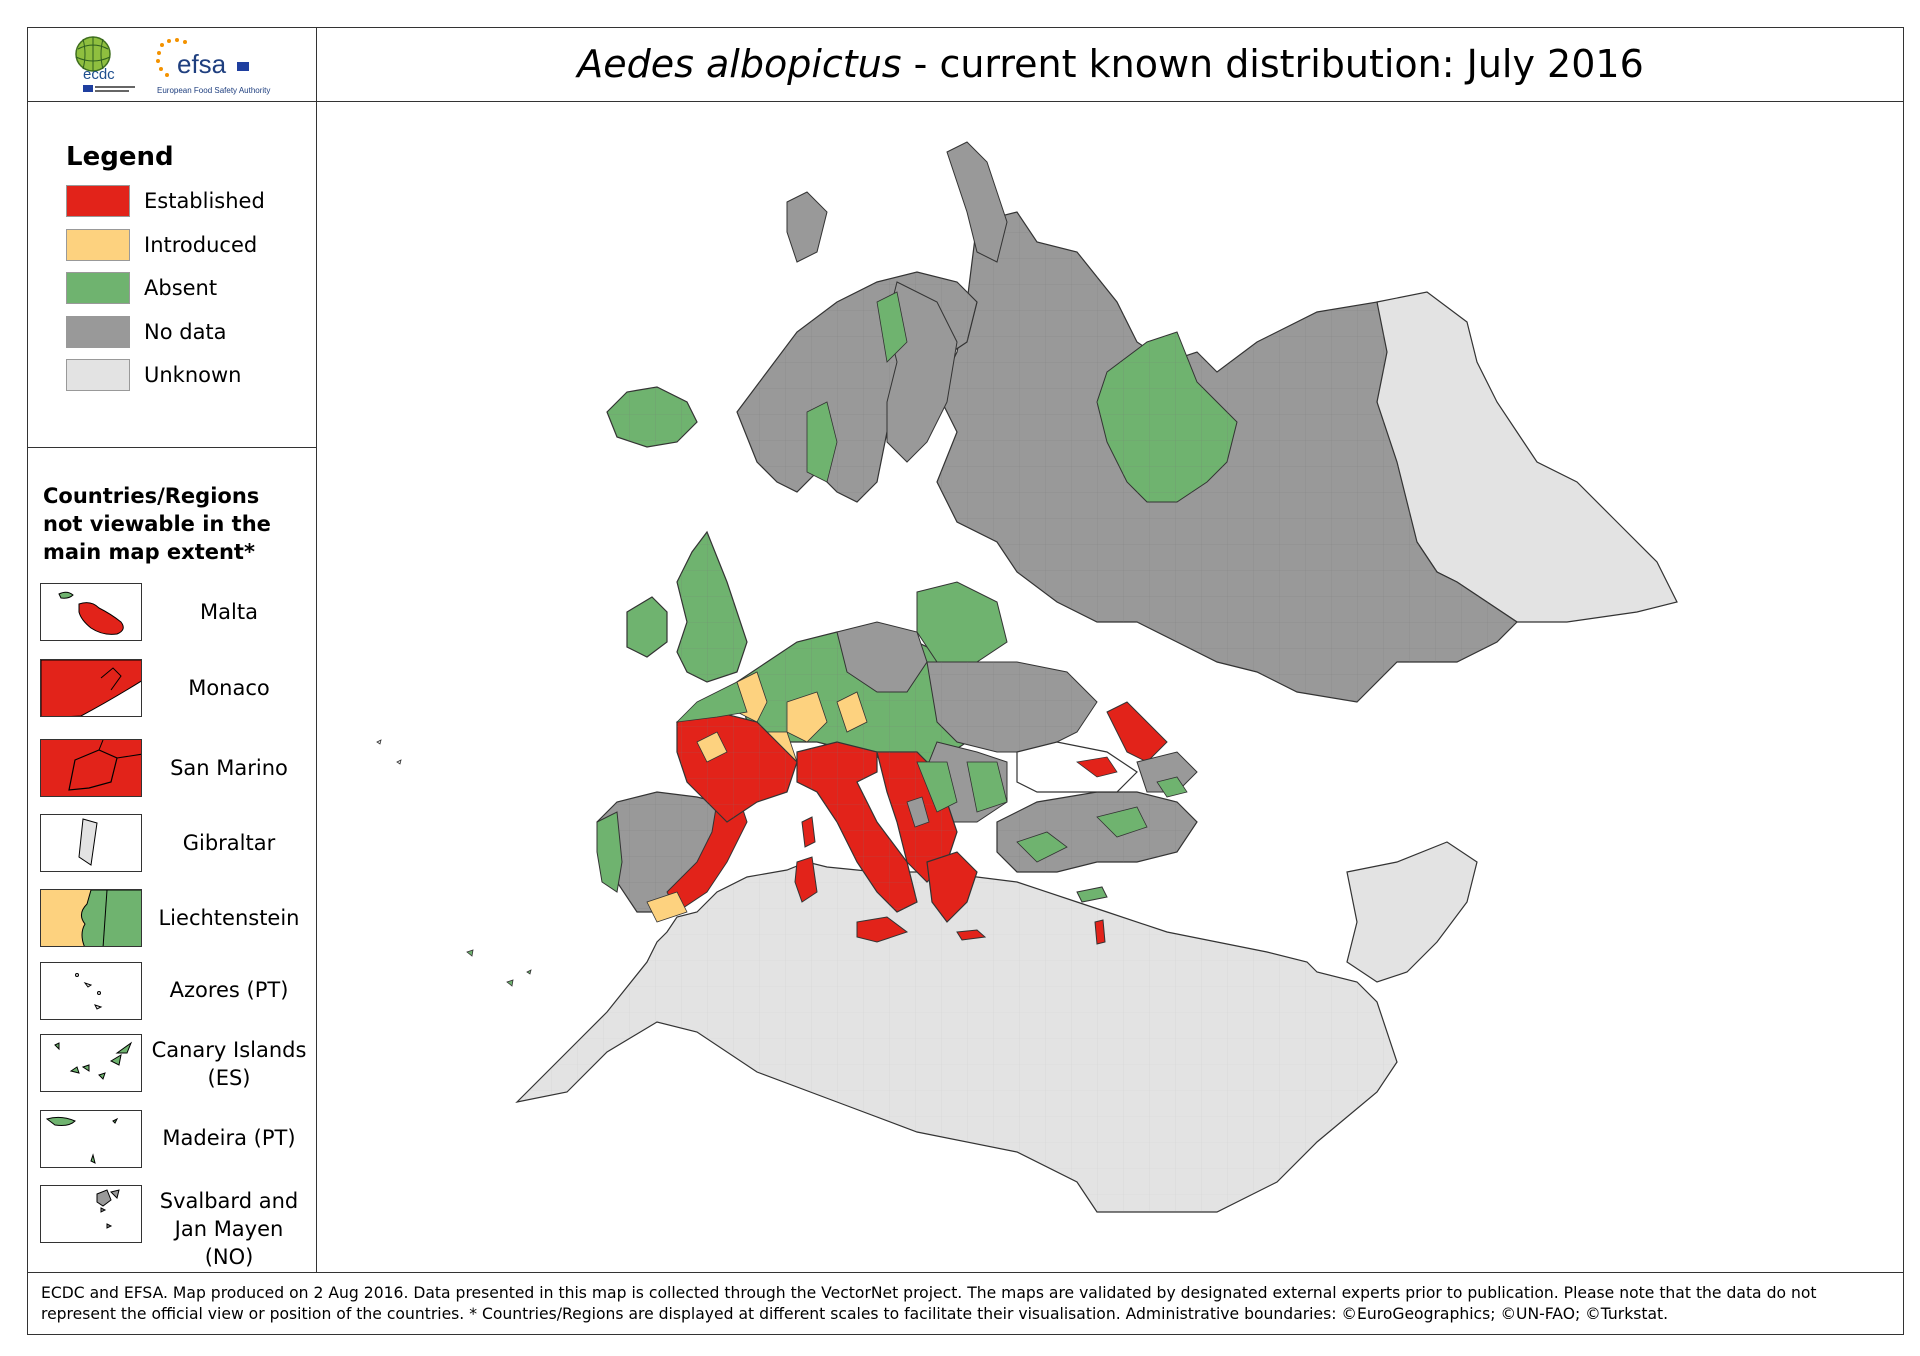  What do you see at coordinates (151, 496) in the screenshot?
I see `insets-title-line: Countries/Regions` at bounding box center [151, 496].